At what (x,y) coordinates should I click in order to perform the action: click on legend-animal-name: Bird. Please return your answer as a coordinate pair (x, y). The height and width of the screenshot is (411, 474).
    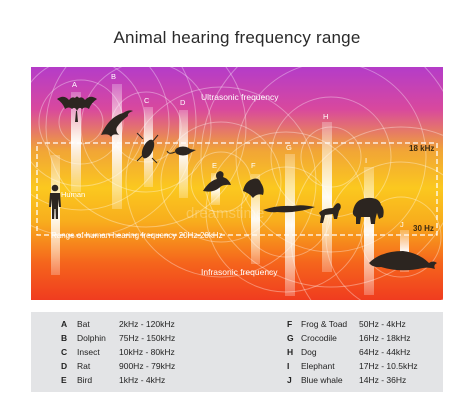
    Looking at the image, I should click on (85, 380).